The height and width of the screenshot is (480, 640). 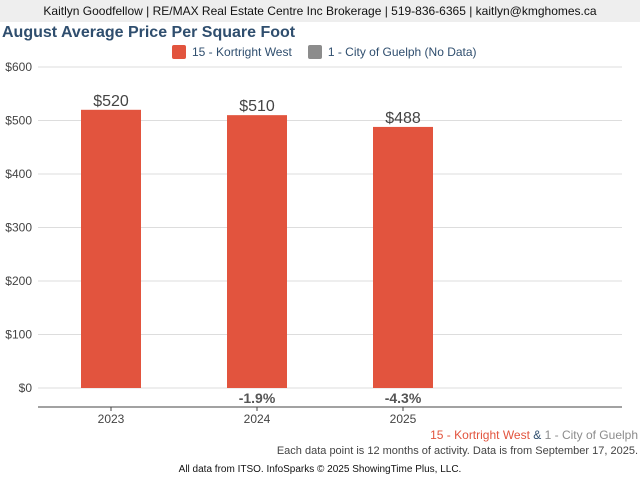 I want to click on legend-swatch-kortright-west, so click(x=179, y=52).